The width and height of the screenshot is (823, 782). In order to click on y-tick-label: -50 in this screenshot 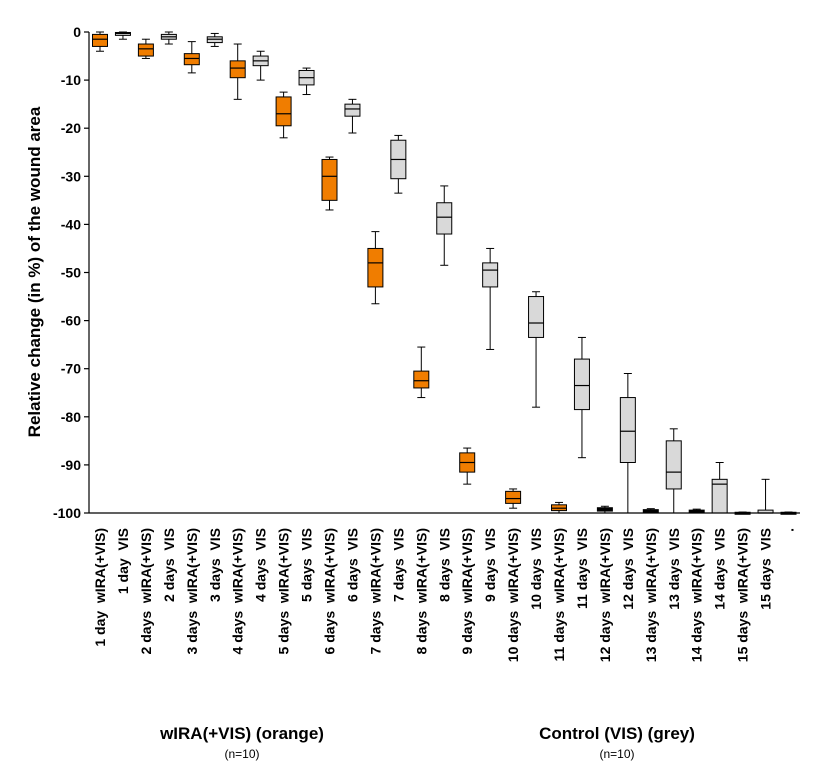, I will do `click(71, 273)`.